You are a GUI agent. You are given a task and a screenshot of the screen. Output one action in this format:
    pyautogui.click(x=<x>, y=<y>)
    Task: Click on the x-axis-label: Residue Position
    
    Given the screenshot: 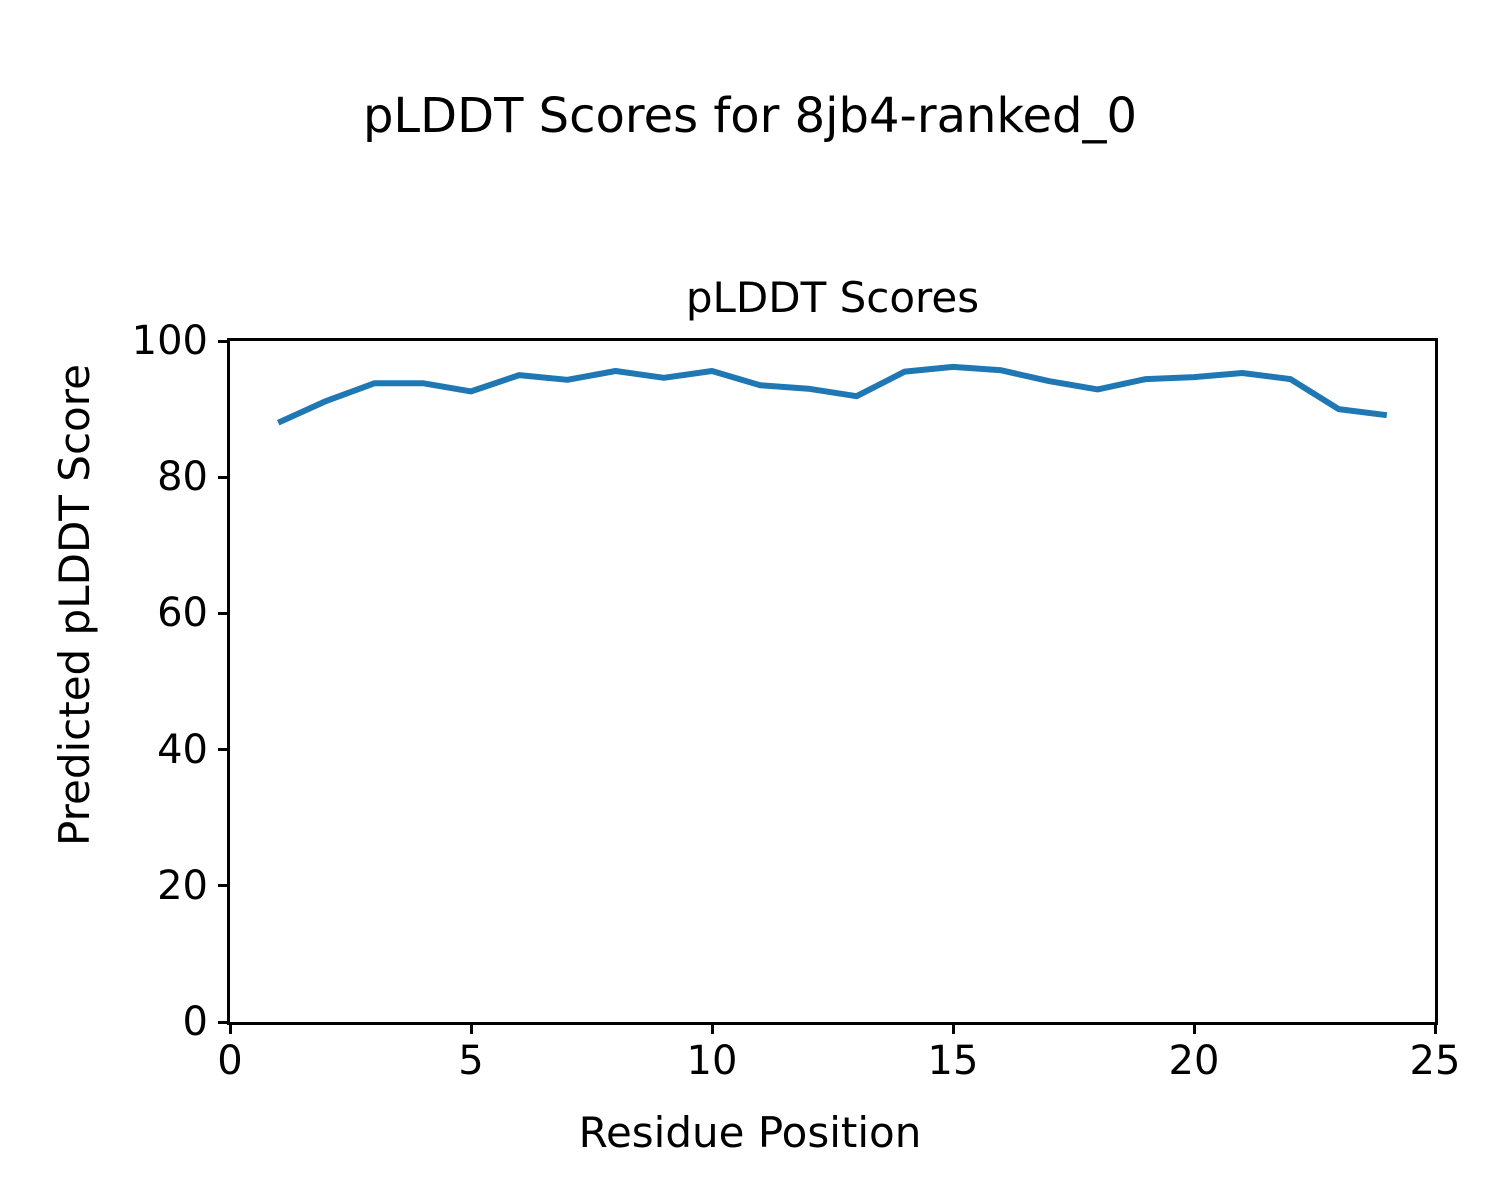 What is the action you would take?
    pyautogui.click(x=750, y=1132)
    